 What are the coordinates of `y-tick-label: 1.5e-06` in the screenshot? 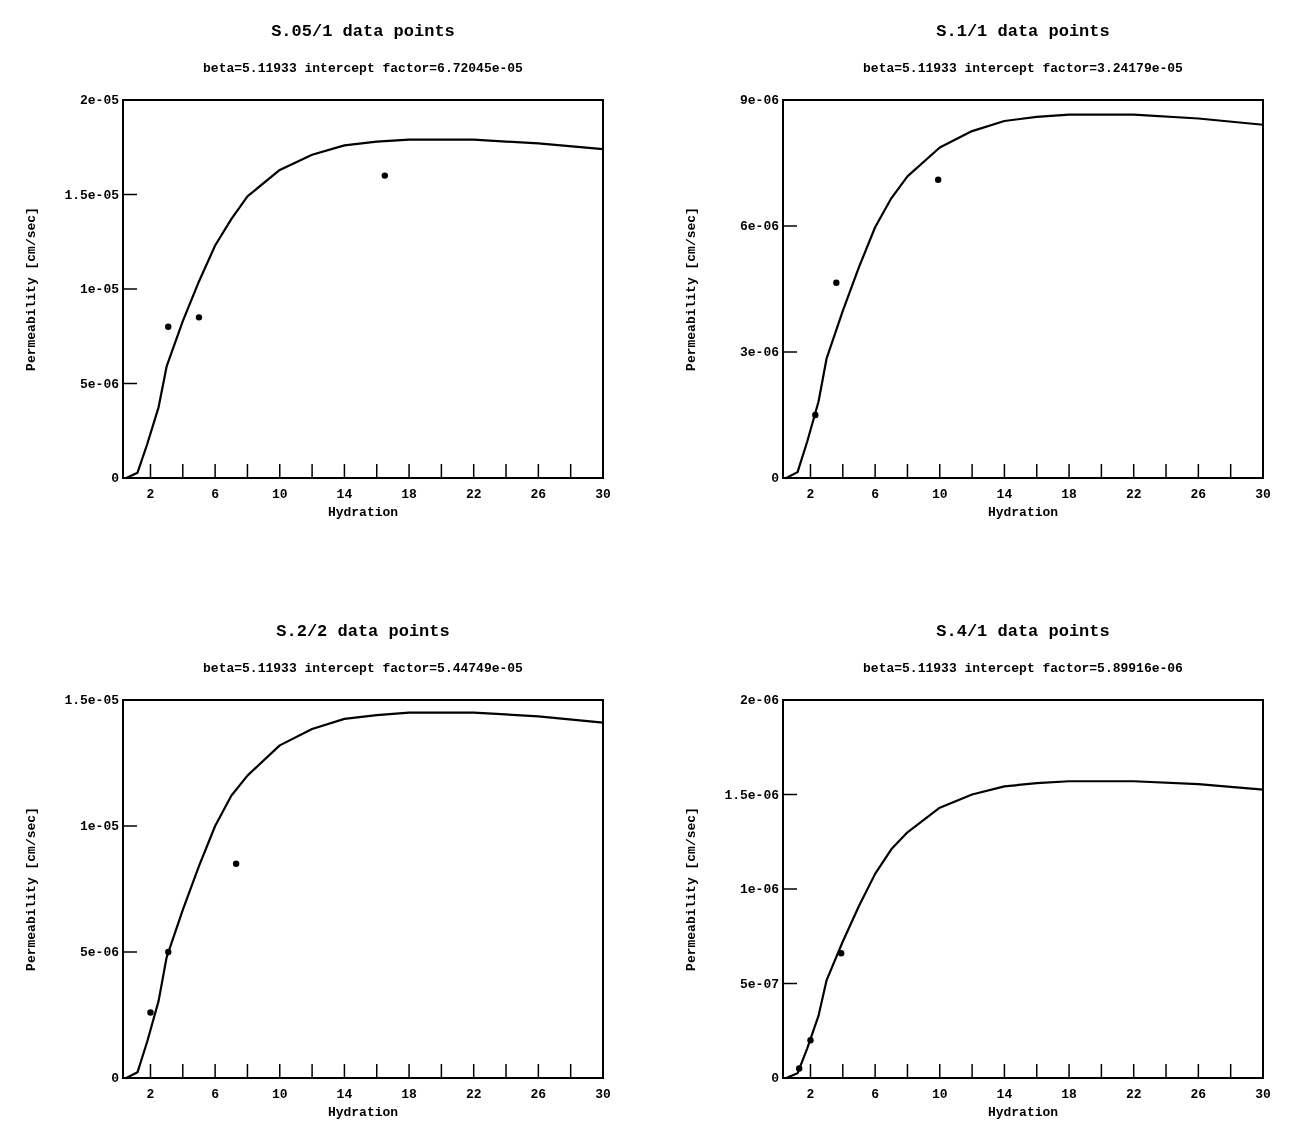 It's located at (752, 795).